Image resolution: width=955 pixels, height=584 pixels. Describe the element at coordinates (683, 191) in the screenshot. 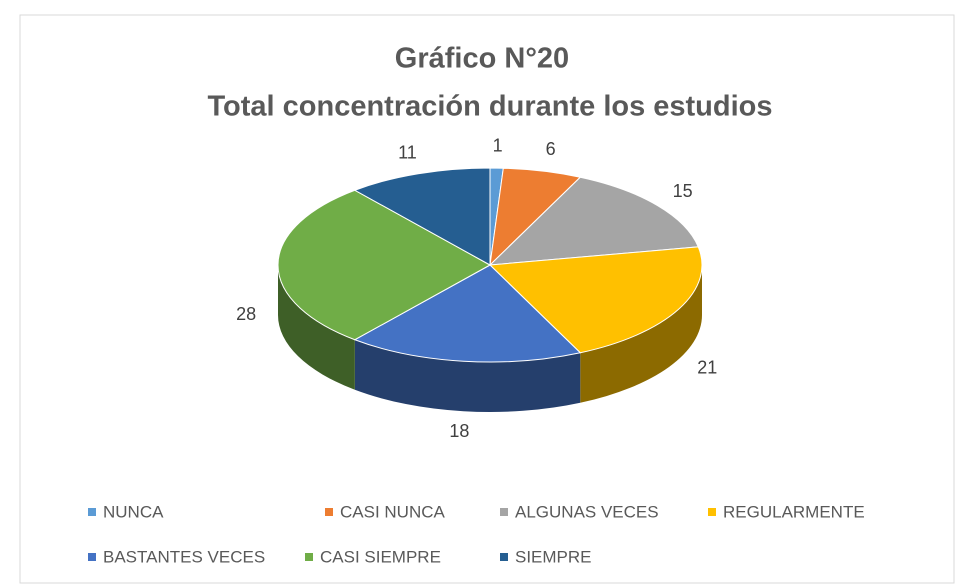

I see `data-label: 15` at that location.